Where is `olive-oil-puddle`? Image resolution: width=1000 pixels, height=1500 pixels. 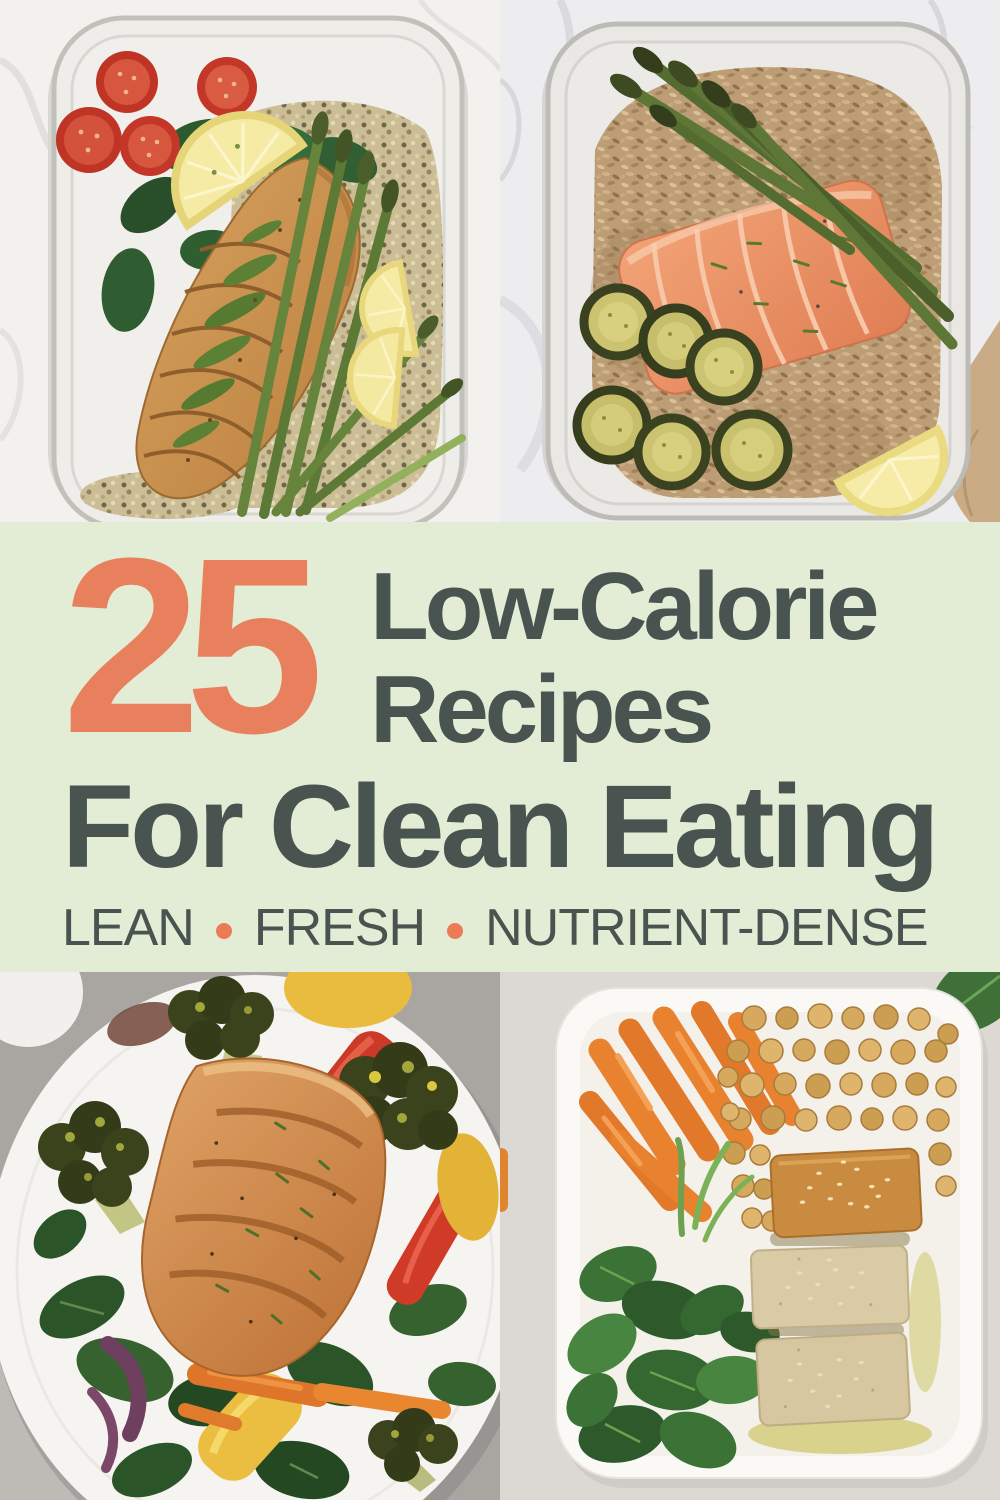
olive-oil-puddle is located at coordinates (844, 1343).